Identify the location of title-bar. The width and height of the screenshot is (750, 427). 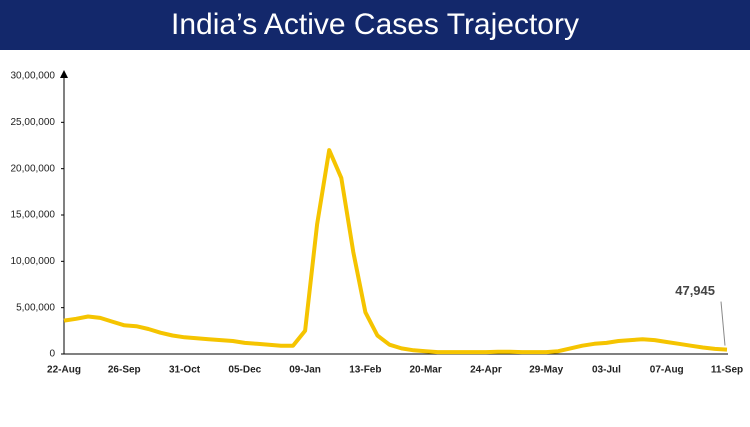
(375, 25).